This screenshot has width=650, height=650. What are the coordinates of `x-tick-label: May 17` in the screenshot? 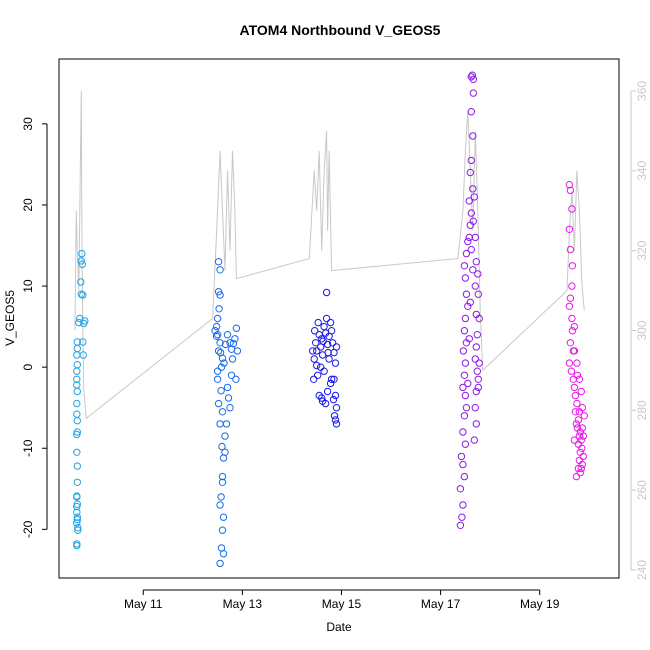 It's located at (441, 604).